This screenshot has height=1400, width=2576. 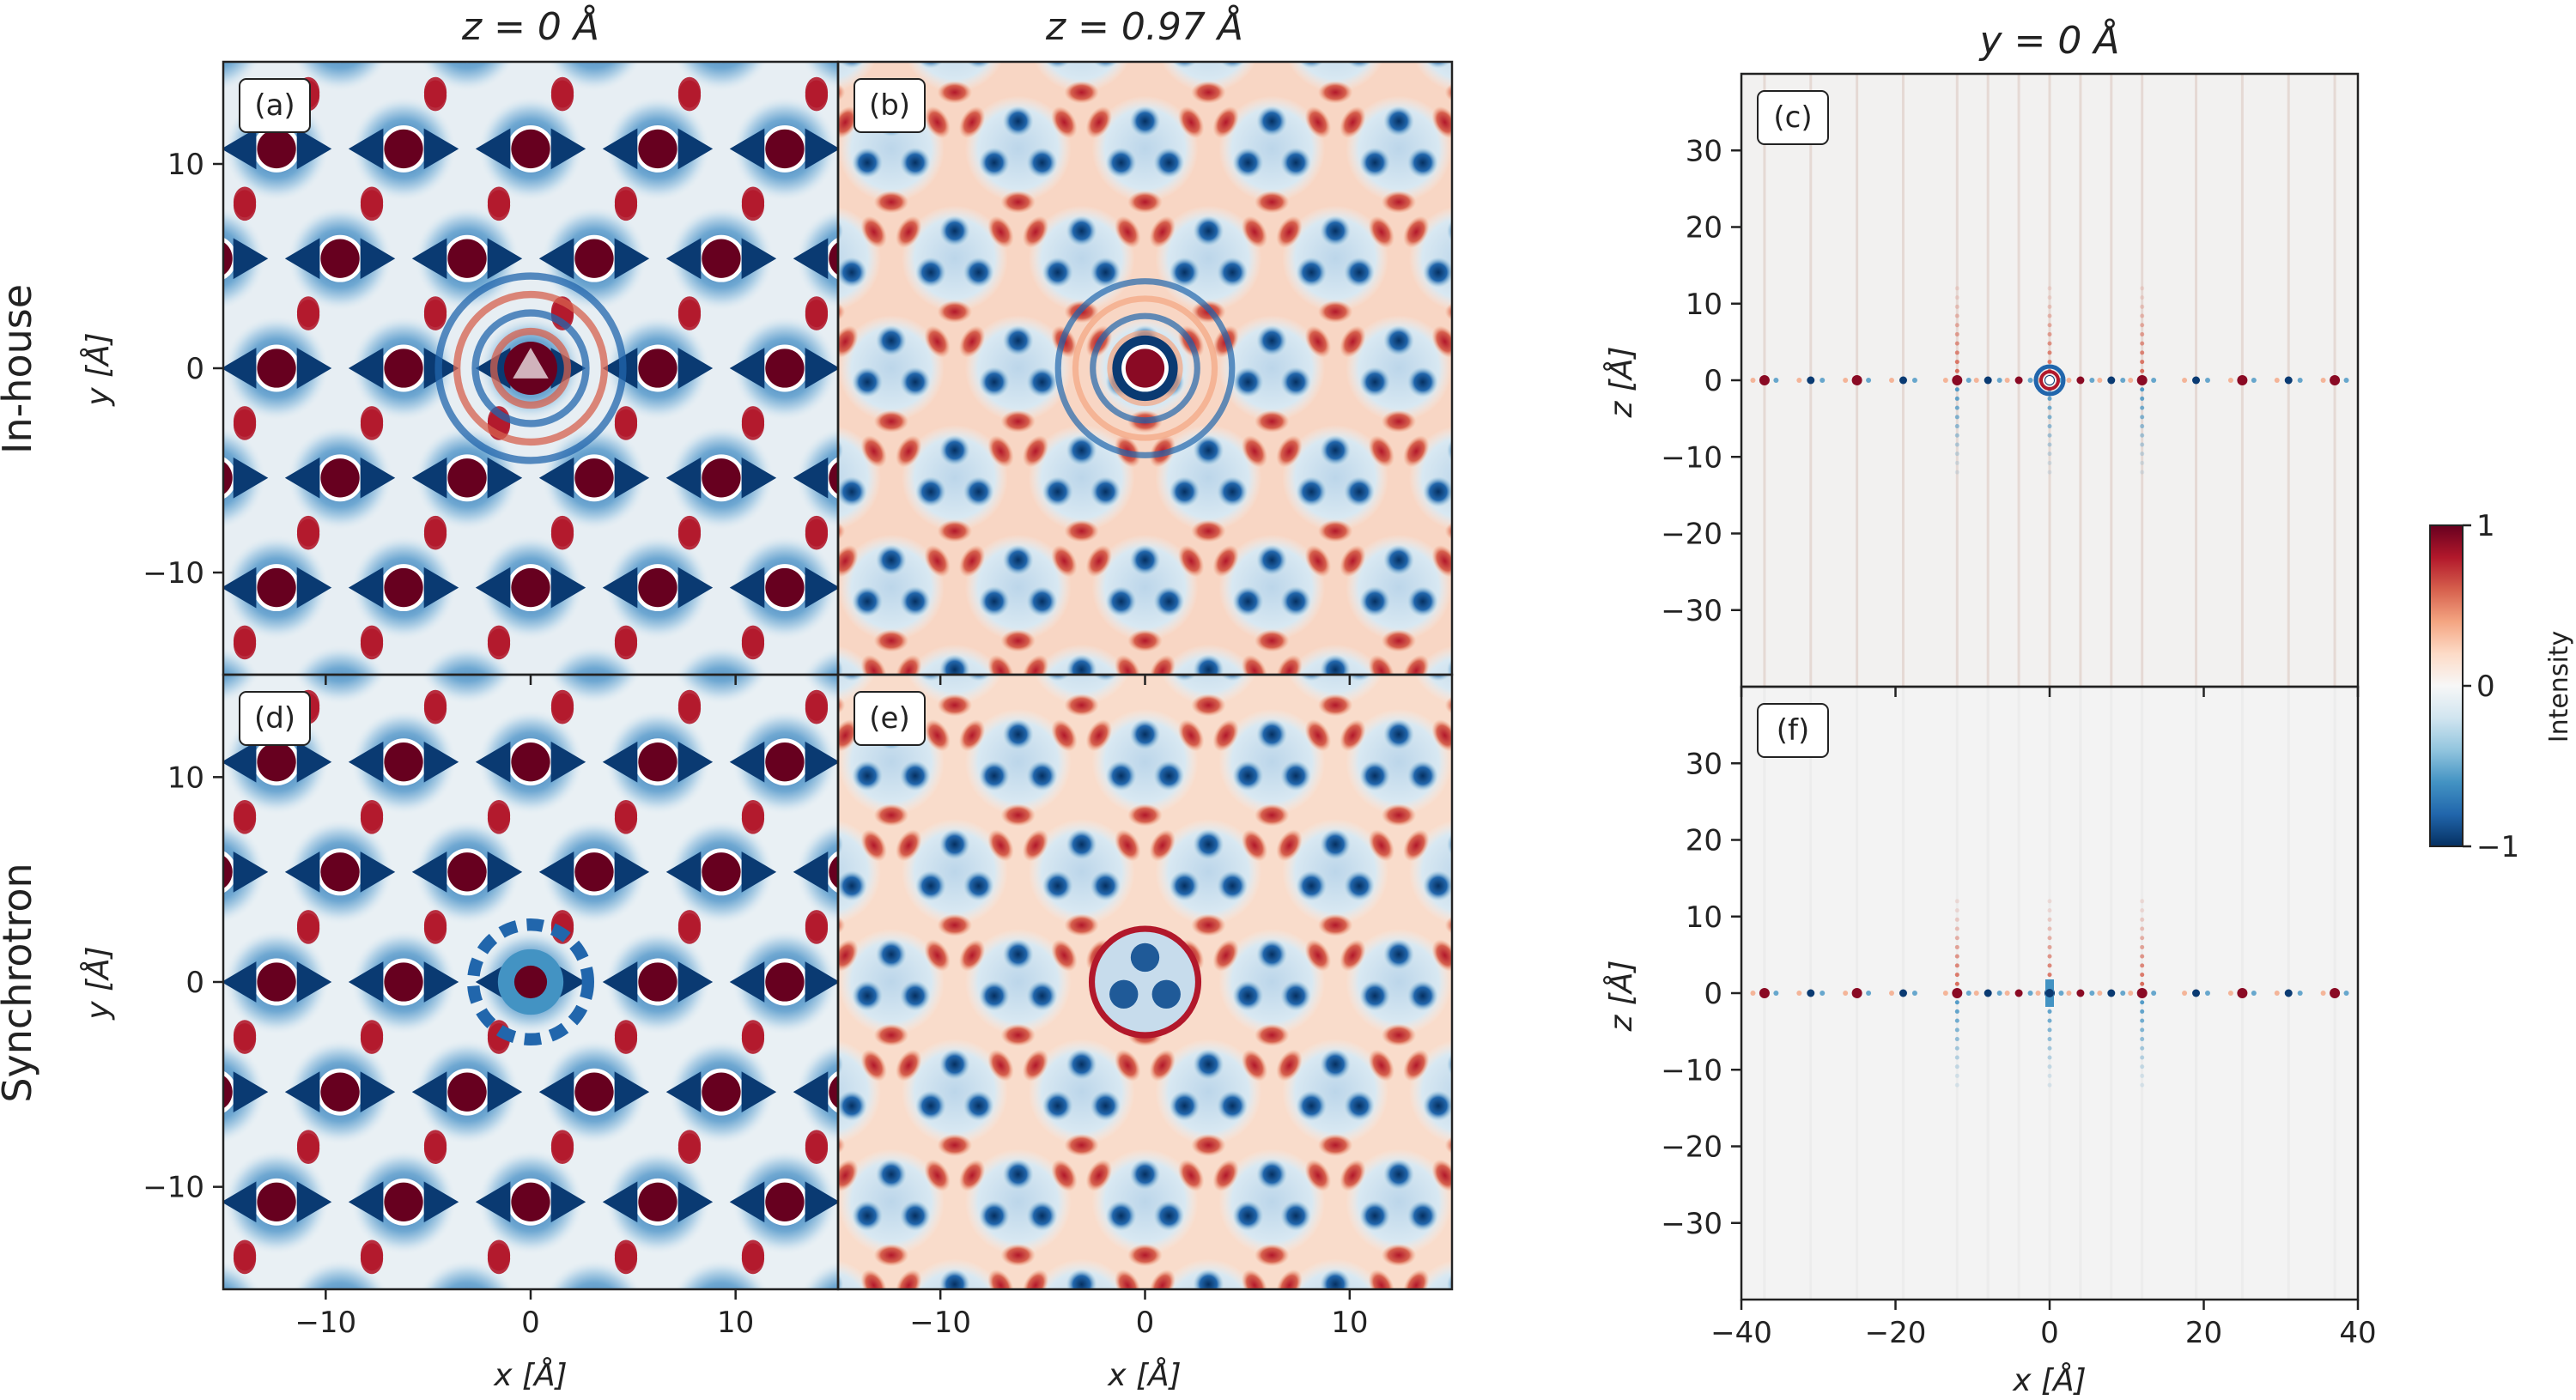 What do you see at coordinates (2049, 993) in the screenshot?
I see `heatmap-f` at bounding box center [2049, 993].